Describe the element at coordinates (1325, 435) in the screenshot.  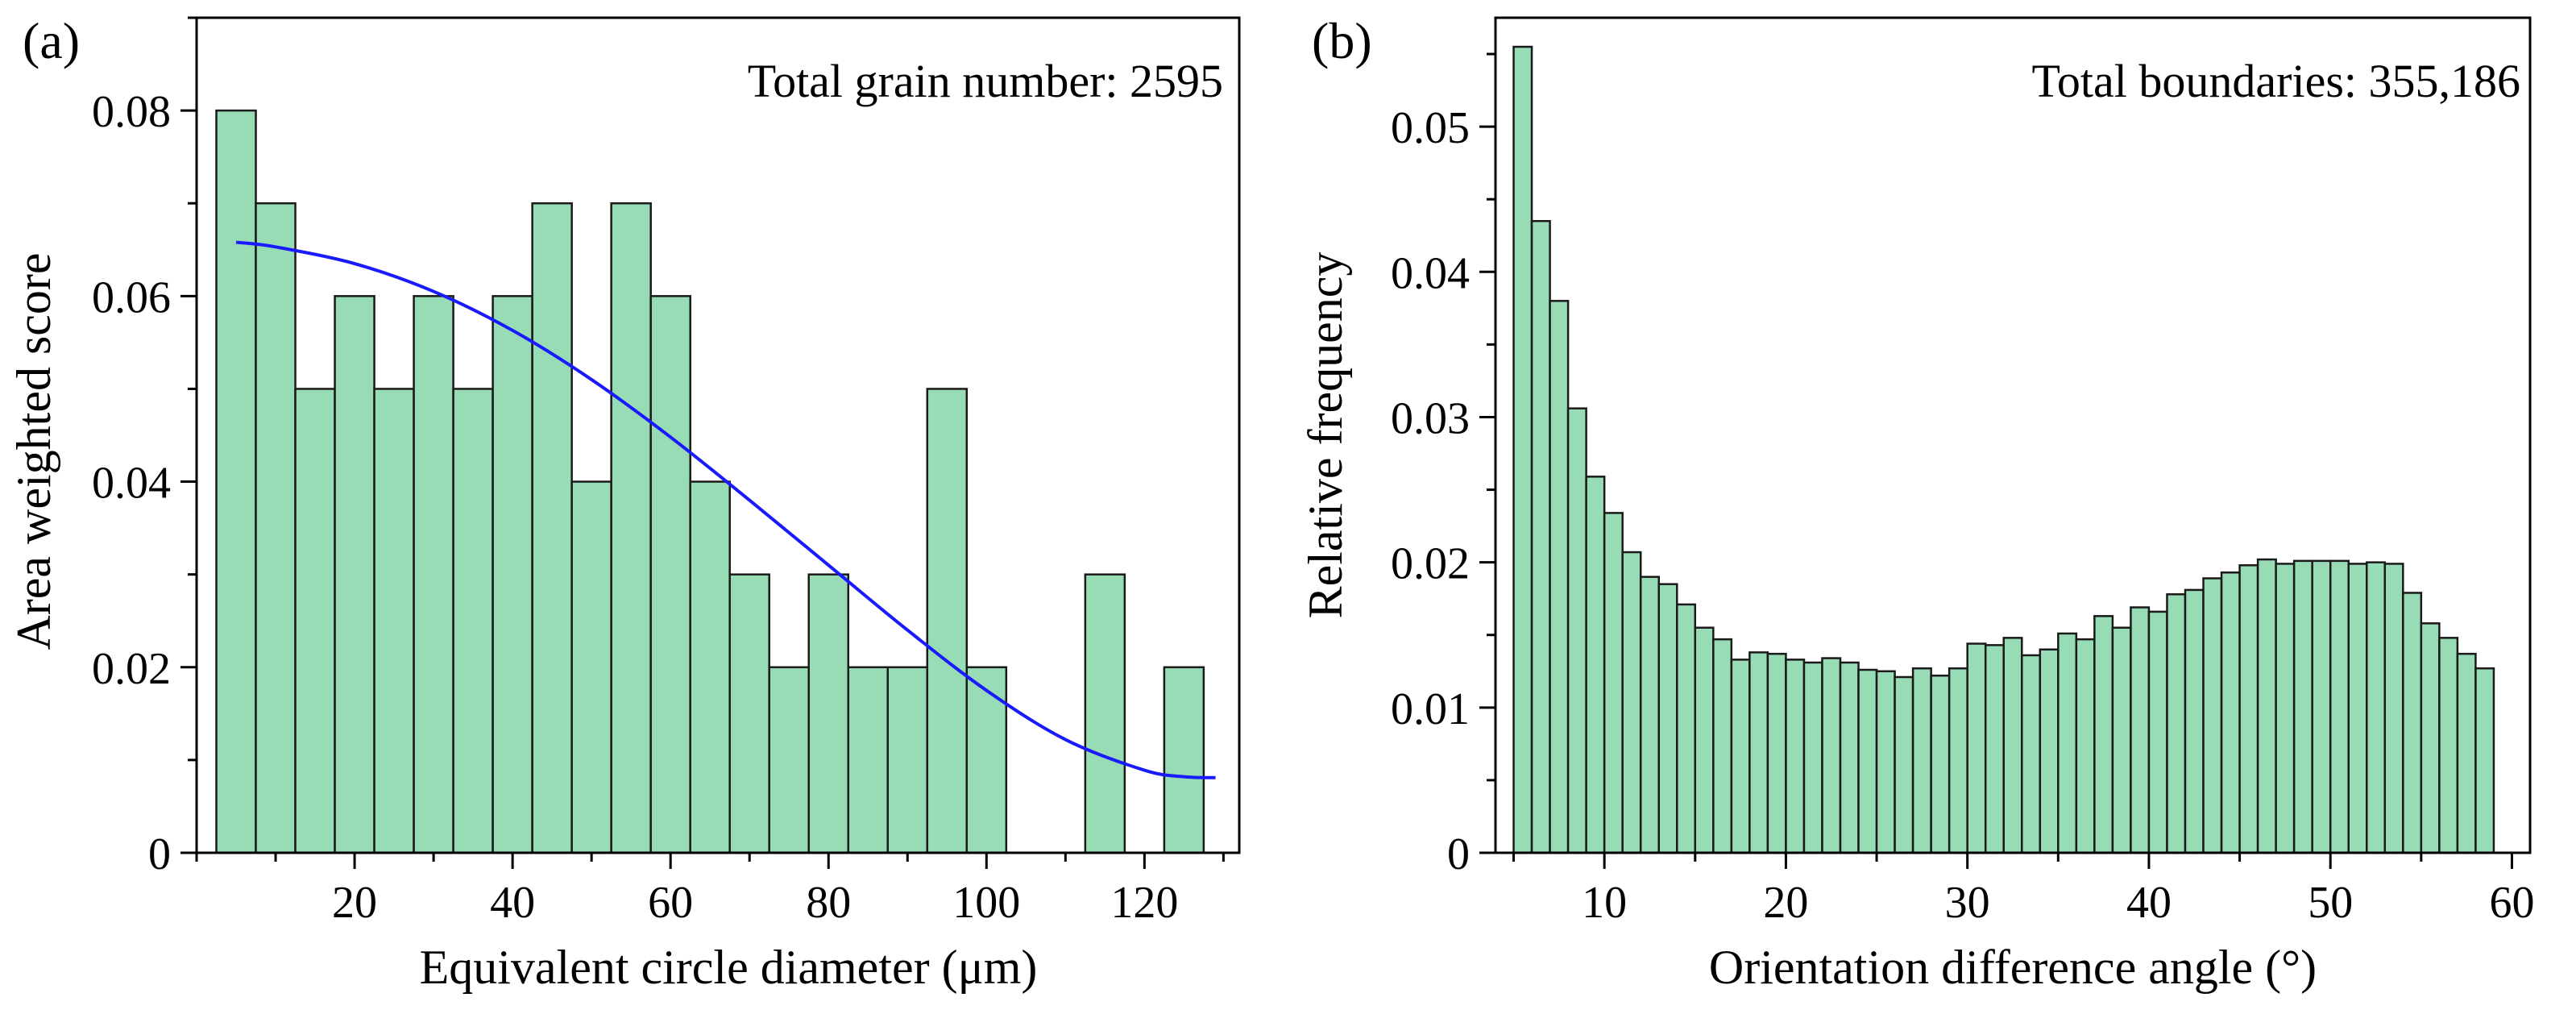
I see `panel-b-y-axis-title: Relative frequency` at that location.